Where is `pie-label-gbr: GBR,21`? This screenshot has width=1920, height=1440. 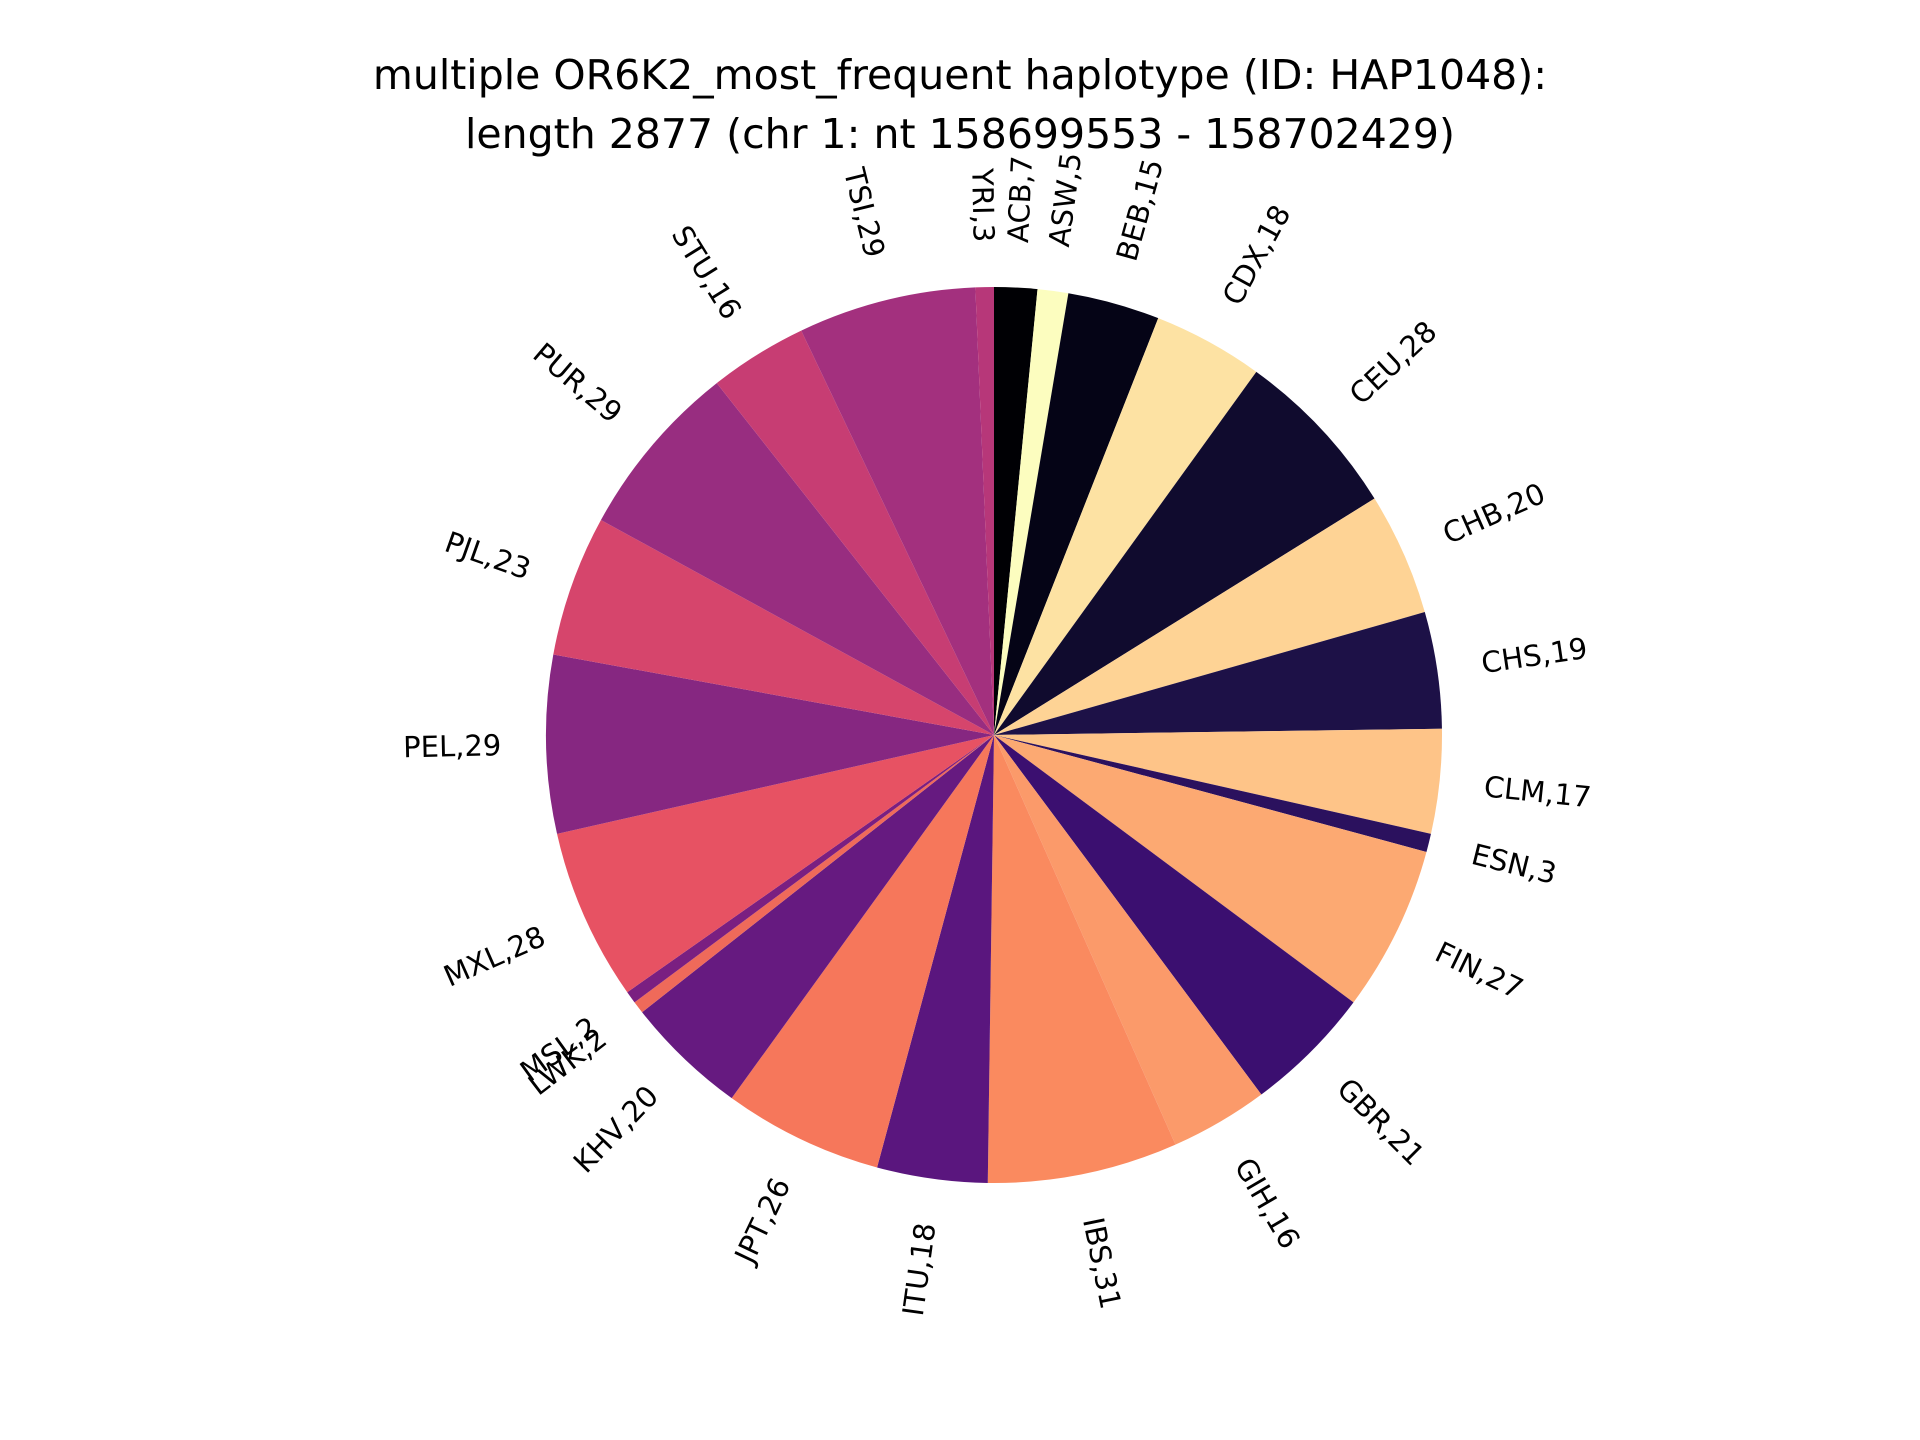 pie-label-gbr: GBR,21 is located at coordinates (1380, 1121).